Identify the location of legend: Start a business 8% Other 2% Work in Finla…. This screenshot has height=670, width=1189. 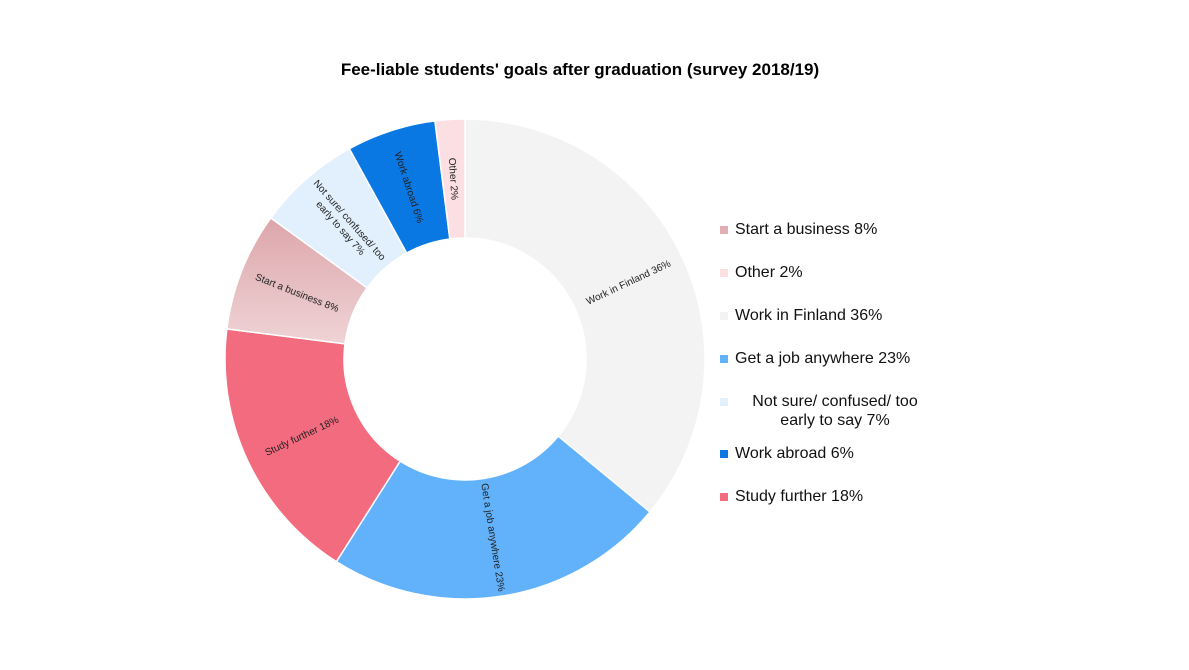
(840, 372).